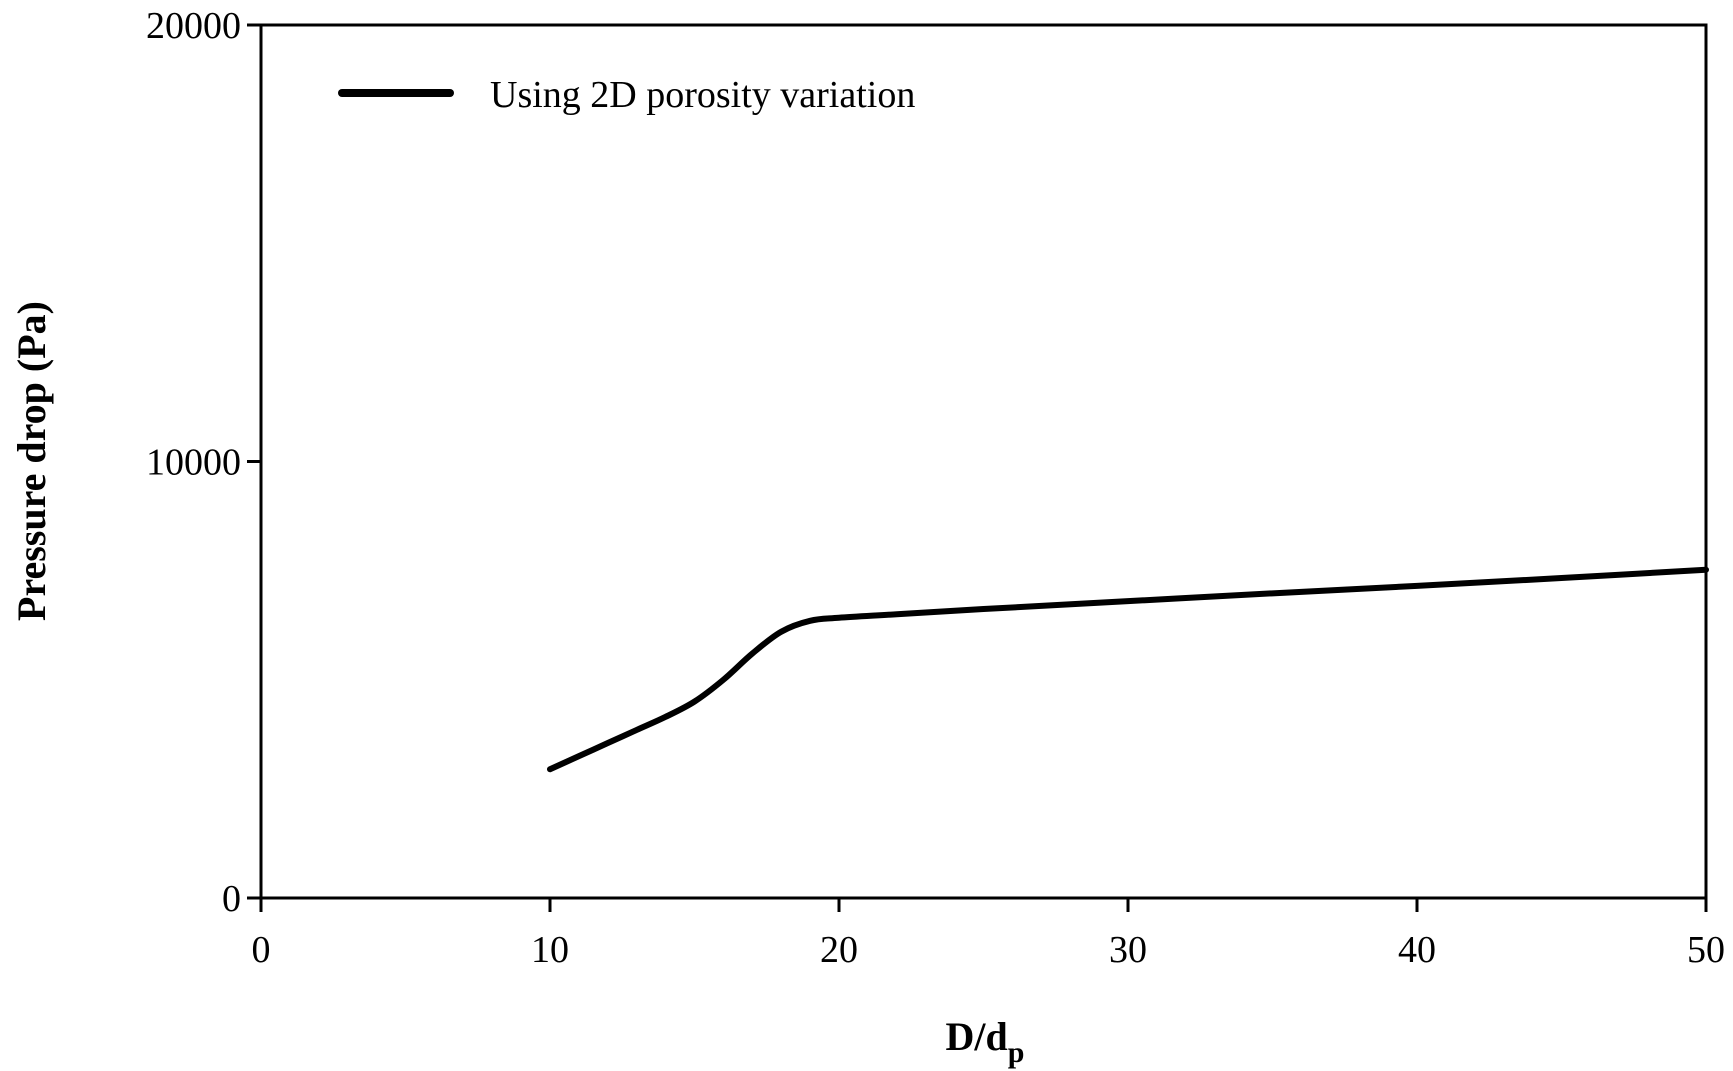 This screenshot has height=1071, width=1733. I want to click on x-tick-label: 20, so click(839, 950).